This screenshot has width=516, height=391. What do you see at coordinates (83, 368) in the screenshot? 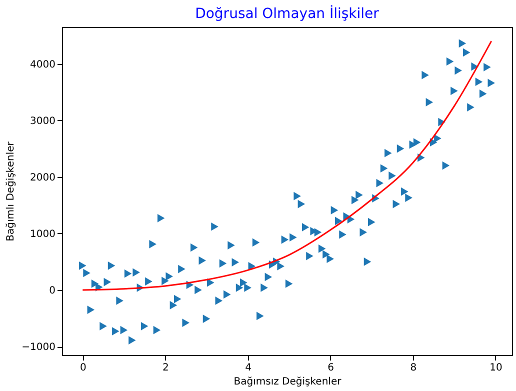
I see `x-tick-label: 0` at bounding box center [83, 368].